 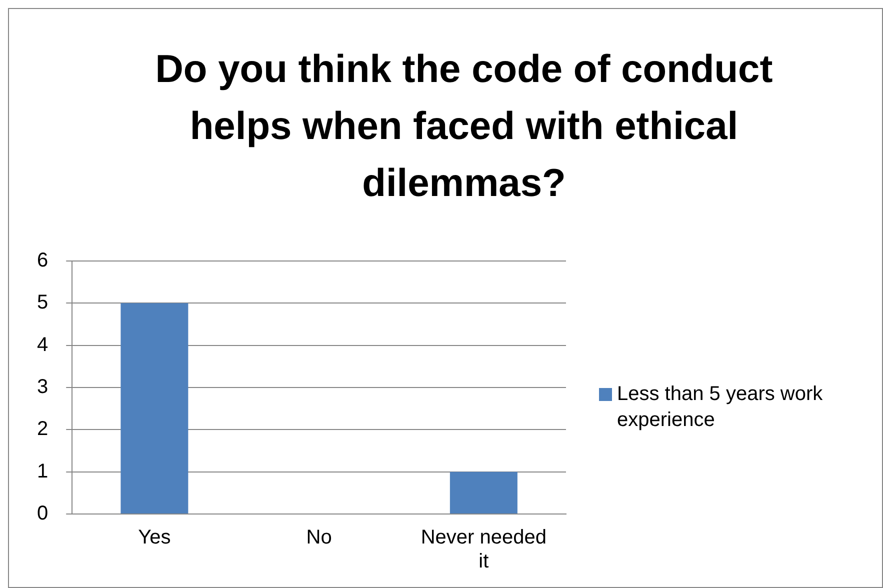 I want to click on x-tick-label: Never needed it, so click(x=483, y=549).